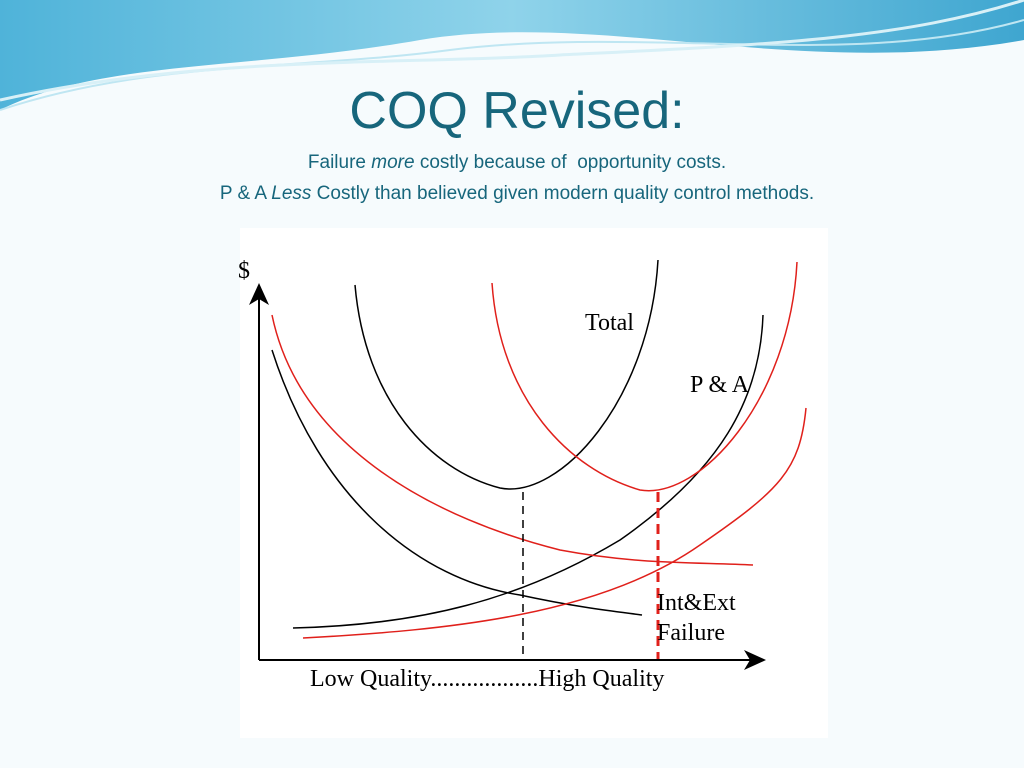 The image size is (1024, 768). Describe the element at coordinates (696, 603) in the screenshot. I see `curve-label: Int&Ext` at that location.